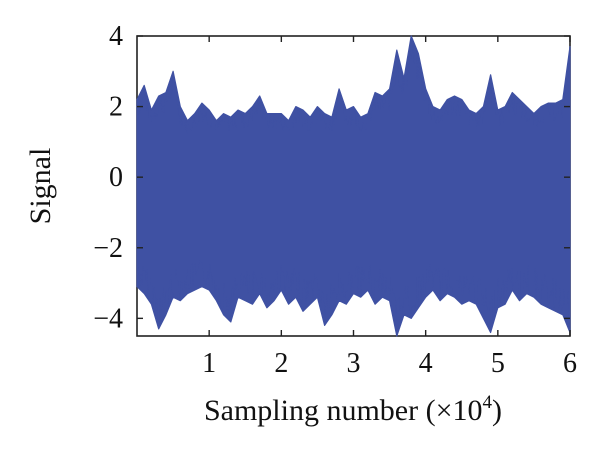 This screenshot has height=462, width=600. What do you see at coordinates (497, 410) in the screenshot?
I see `x-axis-label-suffix: )` at bounding box center [497, 410].